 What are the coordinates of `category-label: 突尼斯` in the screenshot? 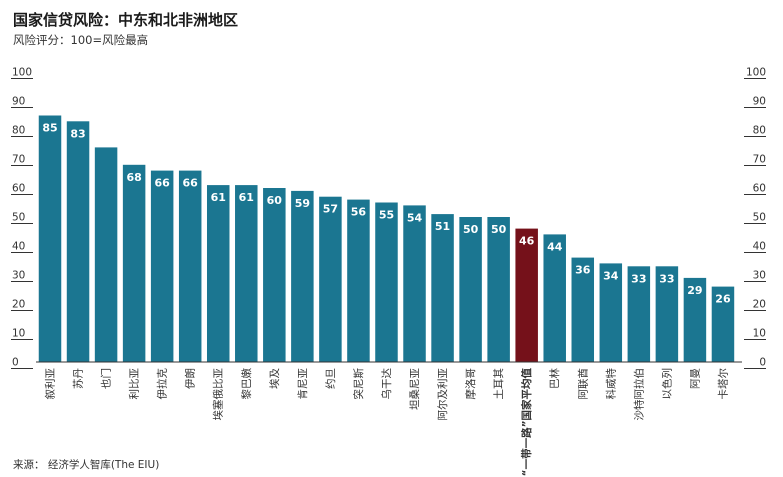 It's located at (358, 384).